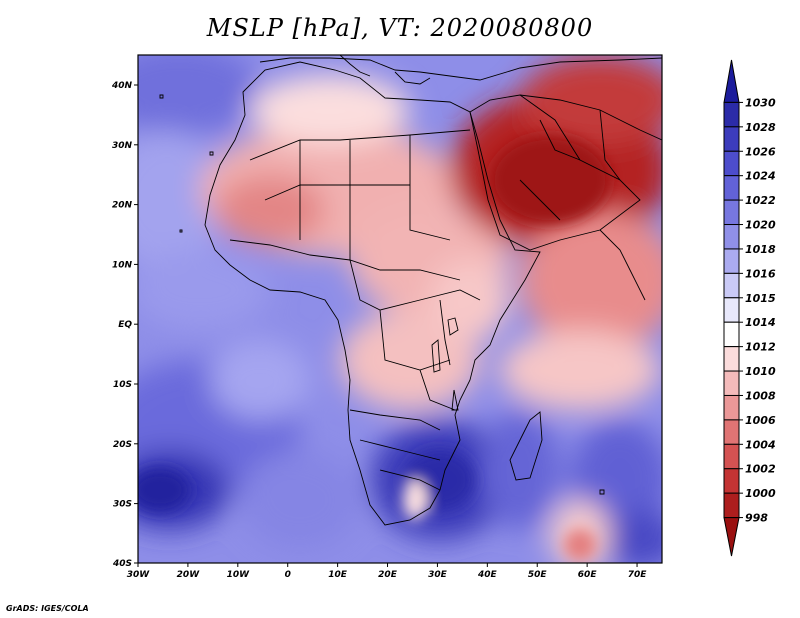  What do you see at coordinates (760, 298) in the screenshot?
I see `colorbar-label: 1015` at bounding box center [760, 298].